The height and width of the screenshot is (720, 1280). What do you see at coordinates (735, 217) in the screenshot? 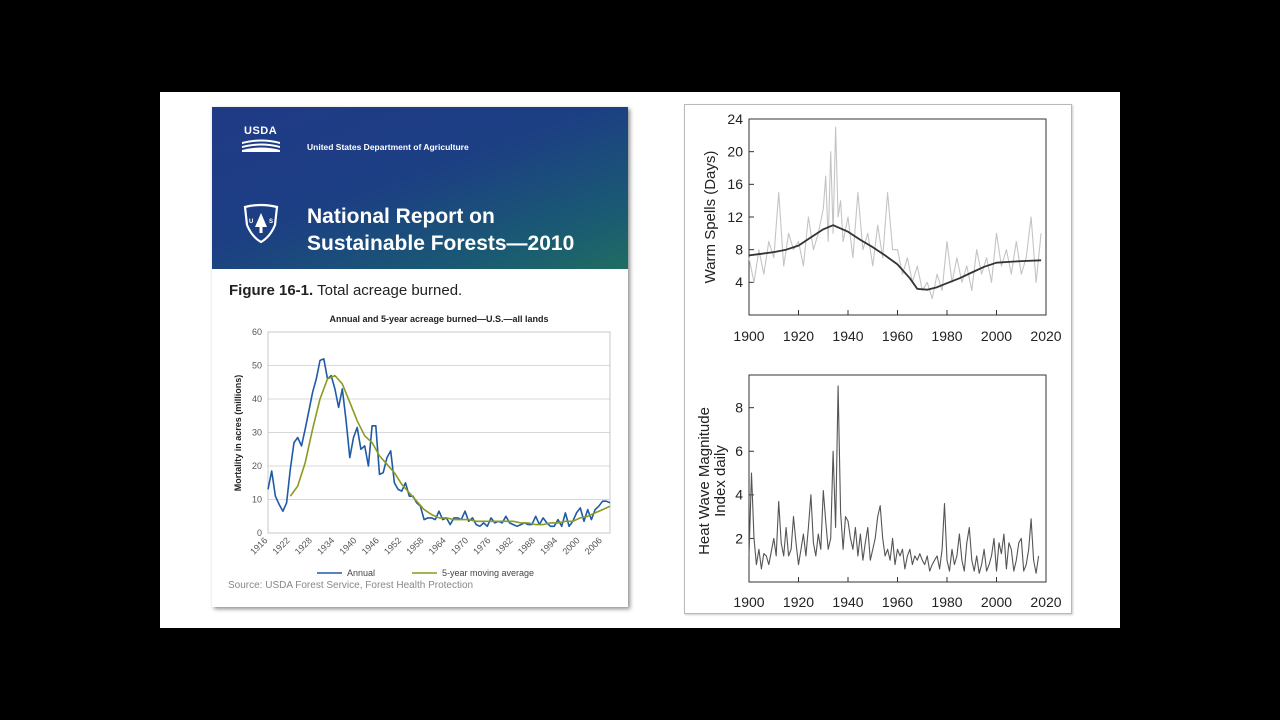
I see `y-tick-label: 12` at bounding box center [735, 217].